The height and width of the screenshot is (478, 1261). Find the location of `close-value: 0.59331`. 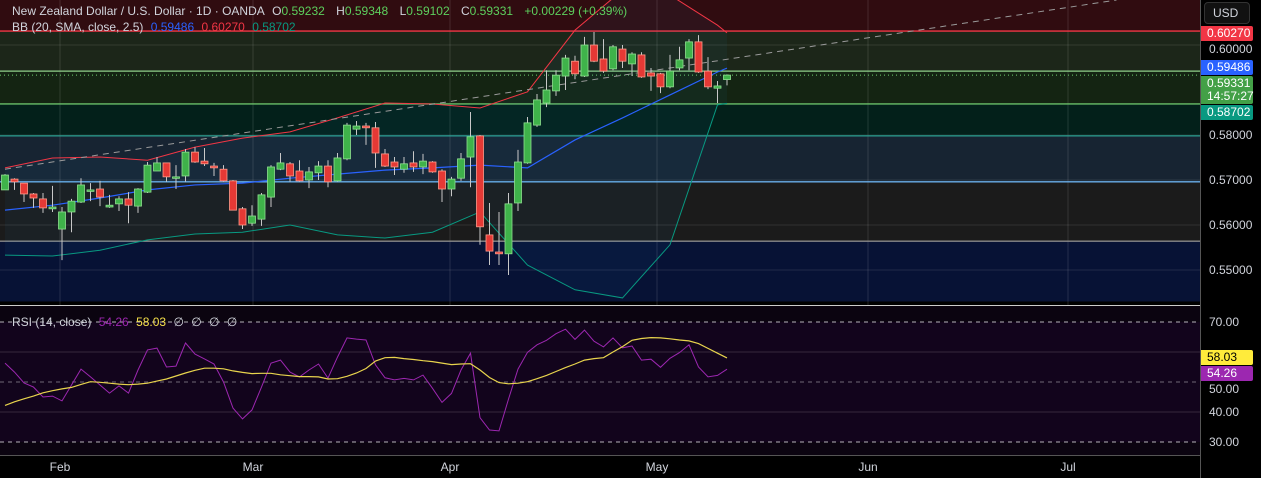

close-value: 0.59331 is located at coordinates (491, 11).